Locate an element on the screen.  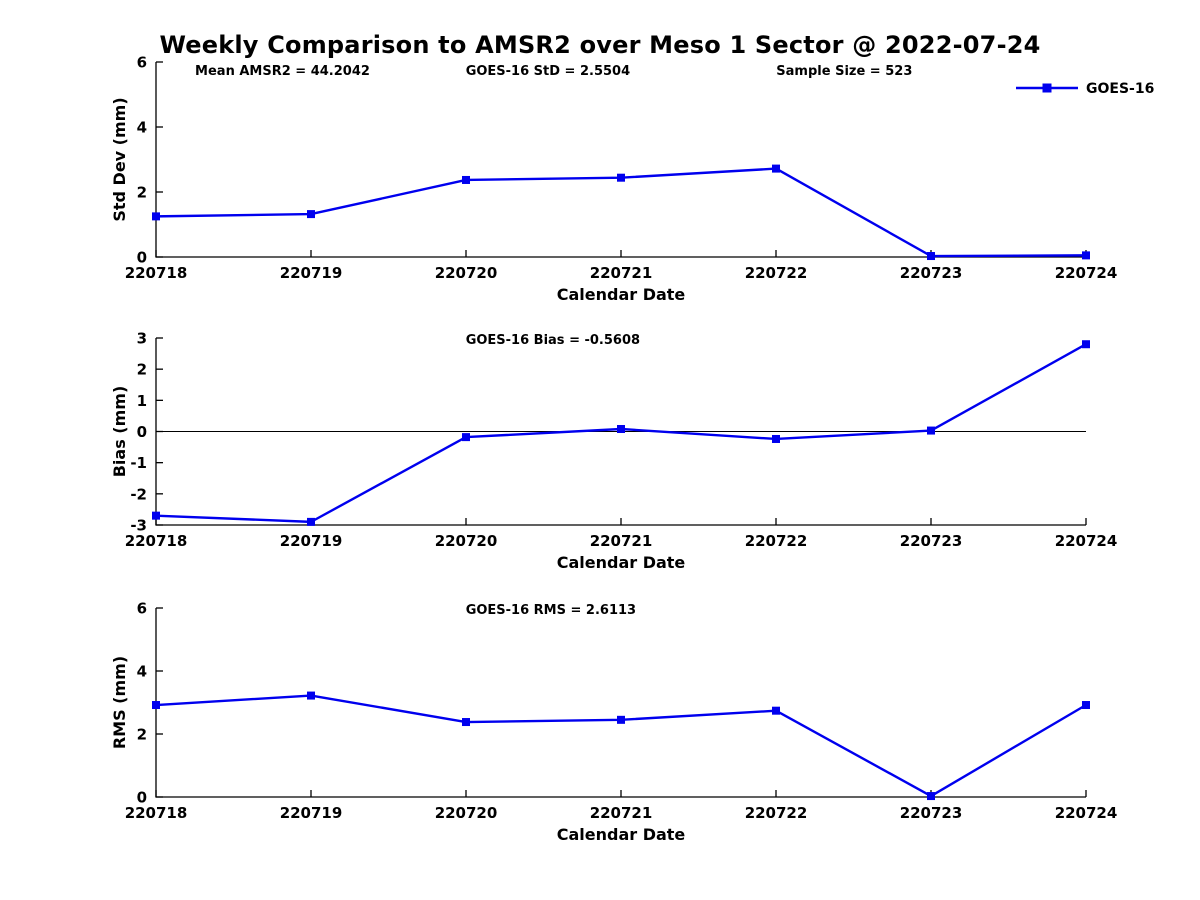
annotation-text: GOES-16 Bias = -0.5608 is located at coordinates (553, 340).